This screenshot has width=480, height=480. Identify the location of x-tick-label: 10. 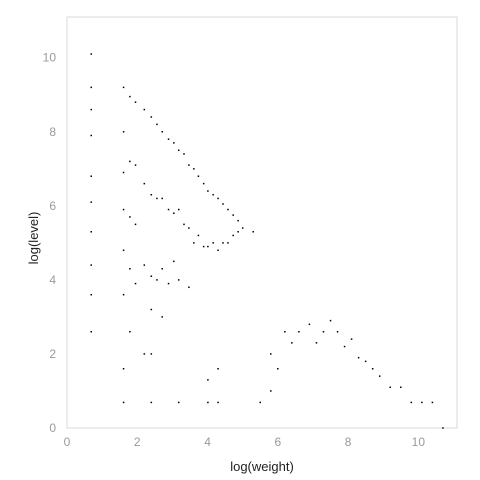
(419, 442).